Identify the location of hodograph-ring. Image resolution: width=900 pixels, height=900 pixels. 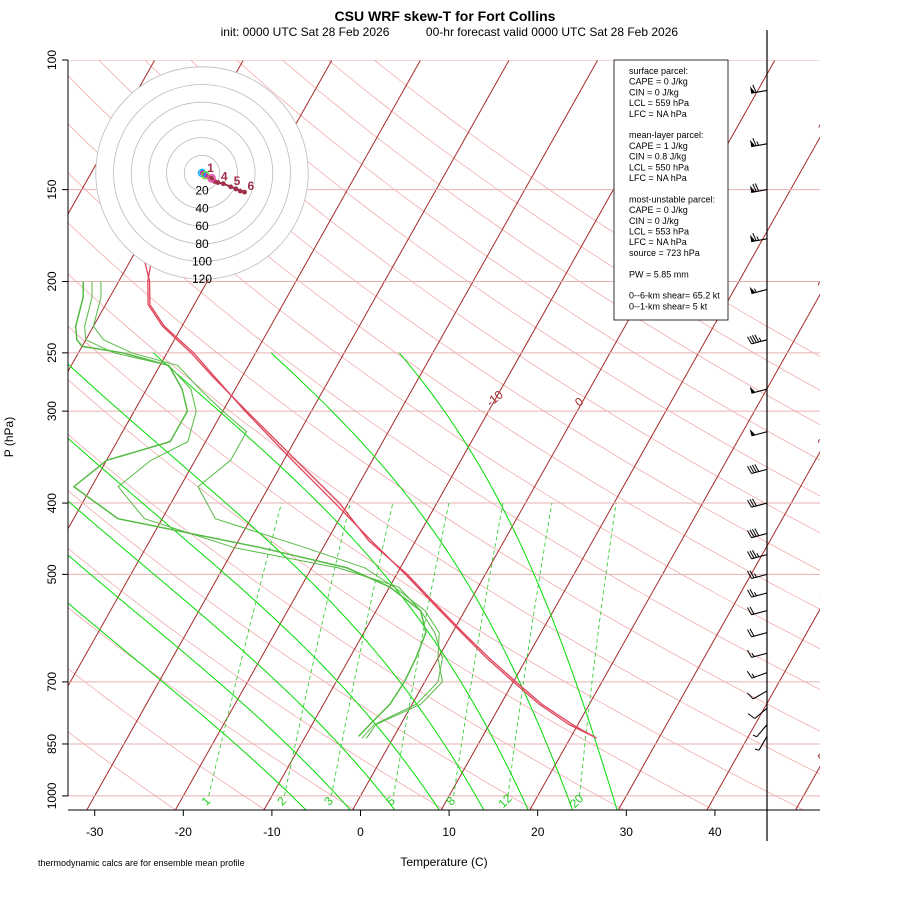
(202, 173).